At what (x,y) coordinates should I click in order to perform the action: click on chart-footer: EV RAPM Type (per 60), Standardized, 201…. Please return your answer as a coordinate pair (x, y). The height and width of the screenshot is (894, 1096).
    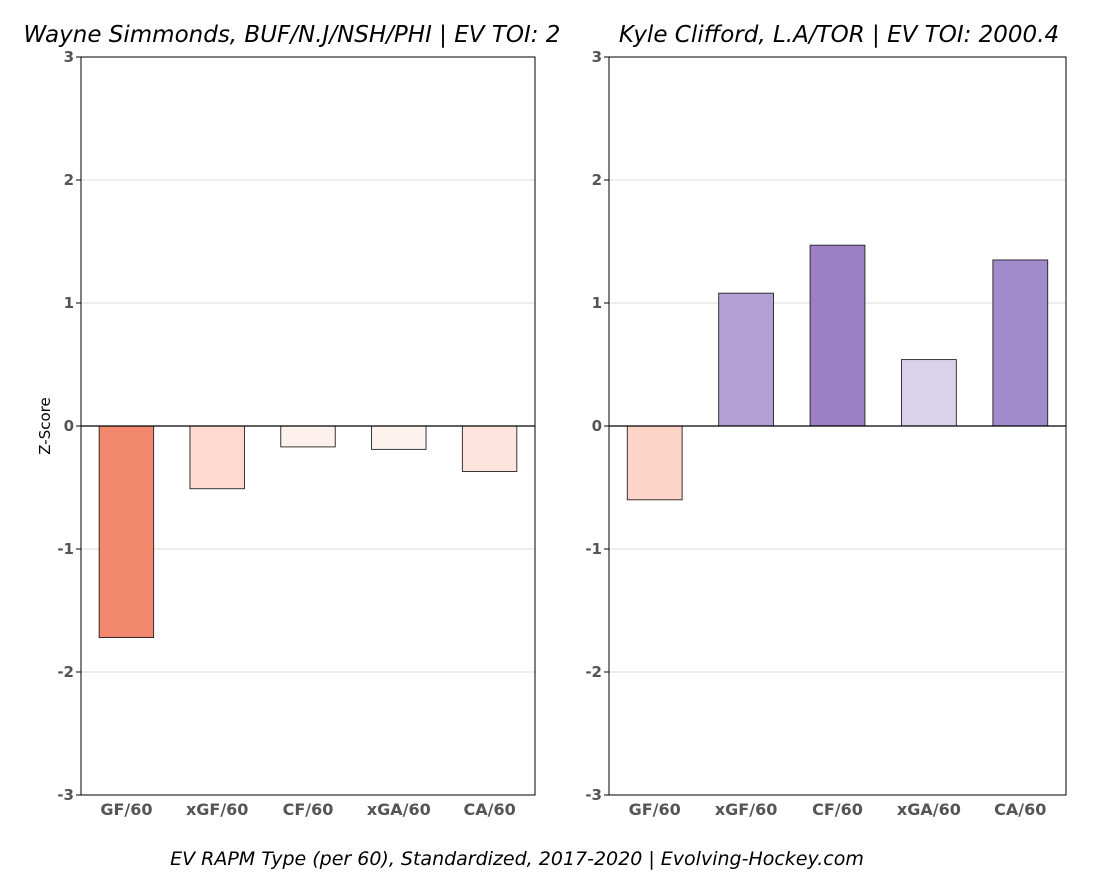
    Looking at the image, I should click on (517, 859).